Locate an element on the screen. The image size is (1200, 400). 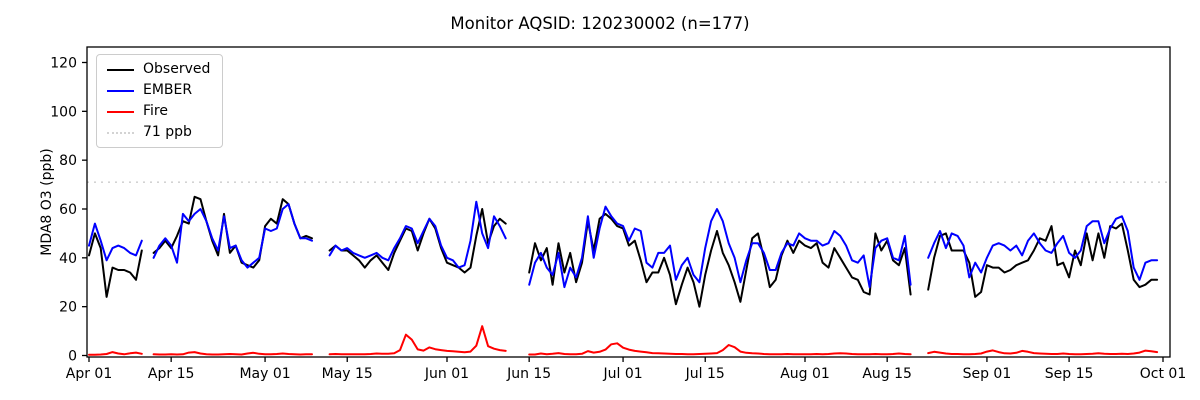
y-axis-label: MDA8 O3 (ppb) is located at coordinates (47, 202).